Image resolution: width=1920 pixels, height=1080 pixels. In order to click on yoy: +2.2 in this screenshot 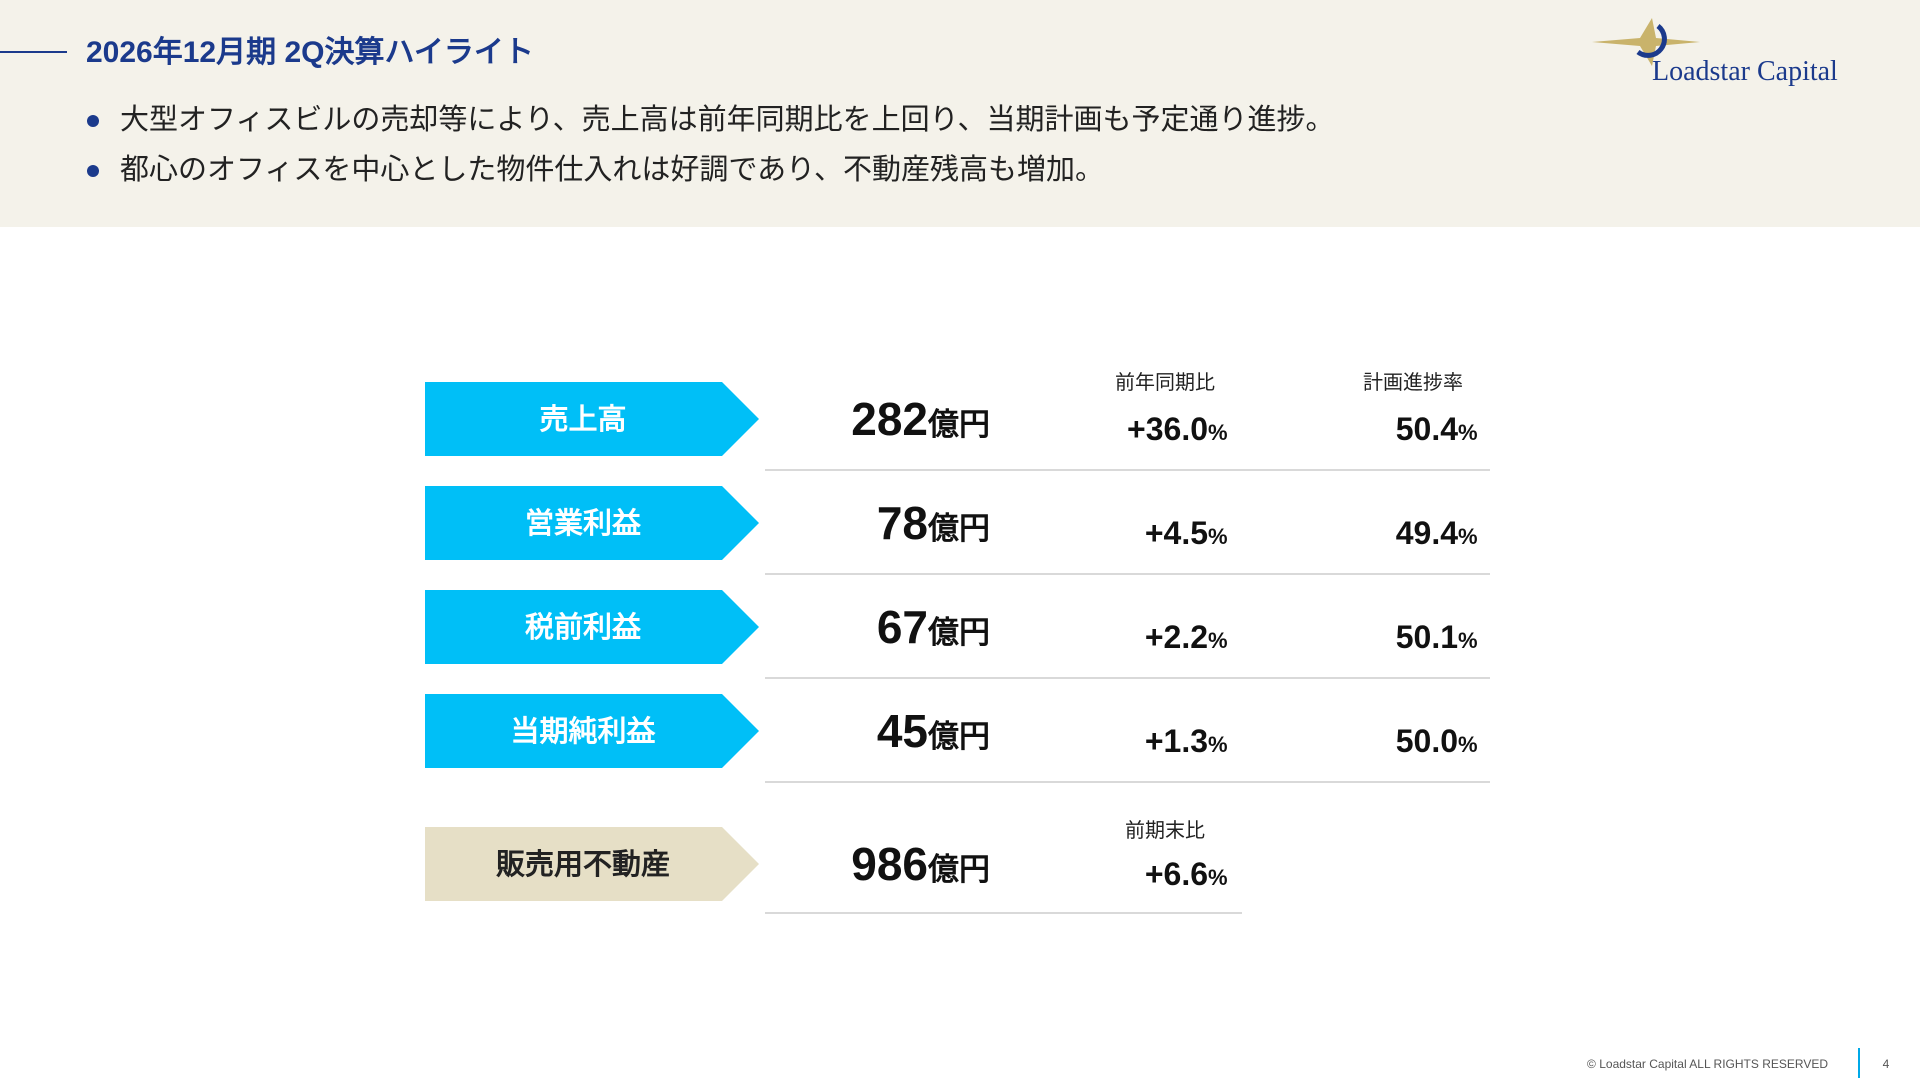, I will do `click(1176, 637)`.